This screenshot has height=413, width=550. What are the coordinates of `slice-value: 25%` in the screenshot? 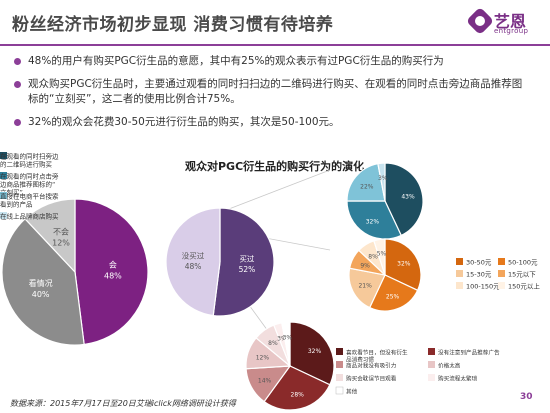 It's located at (393, 297).